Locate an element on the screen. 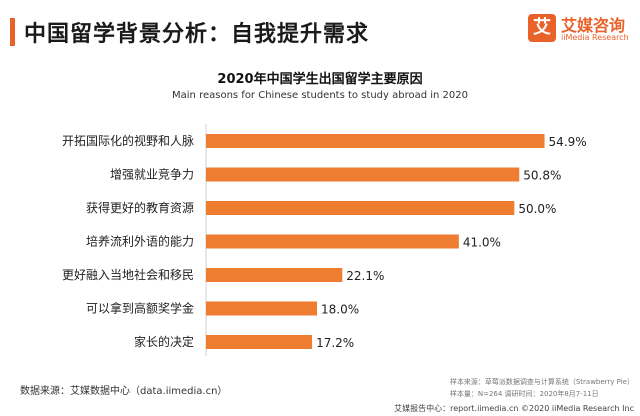 The height and width of the screenshot is (416, 640). data-source: 数据来源：艾媒数据中心（data.iimedia.cn） is located at coordinates (124, 391).